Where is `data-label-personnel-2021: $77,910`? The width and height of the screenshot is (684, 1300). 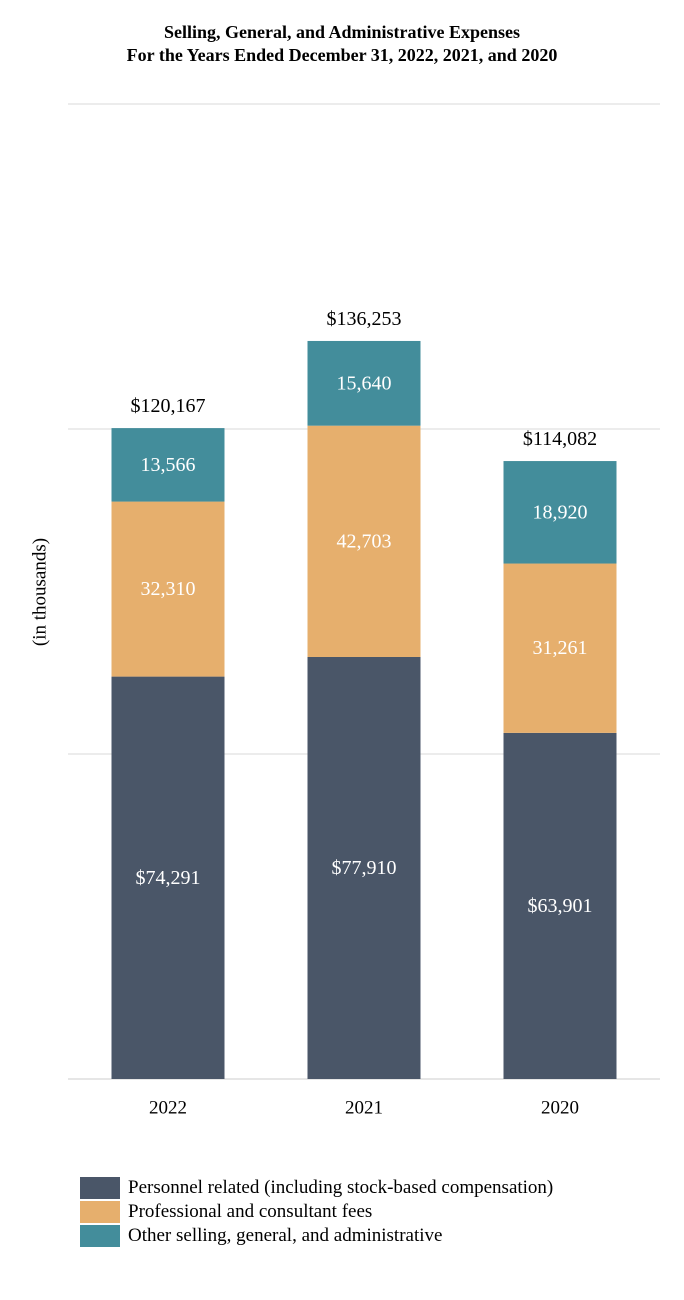 data-label-personnel-2021: $77,910 is located at coordinates (364, 868).